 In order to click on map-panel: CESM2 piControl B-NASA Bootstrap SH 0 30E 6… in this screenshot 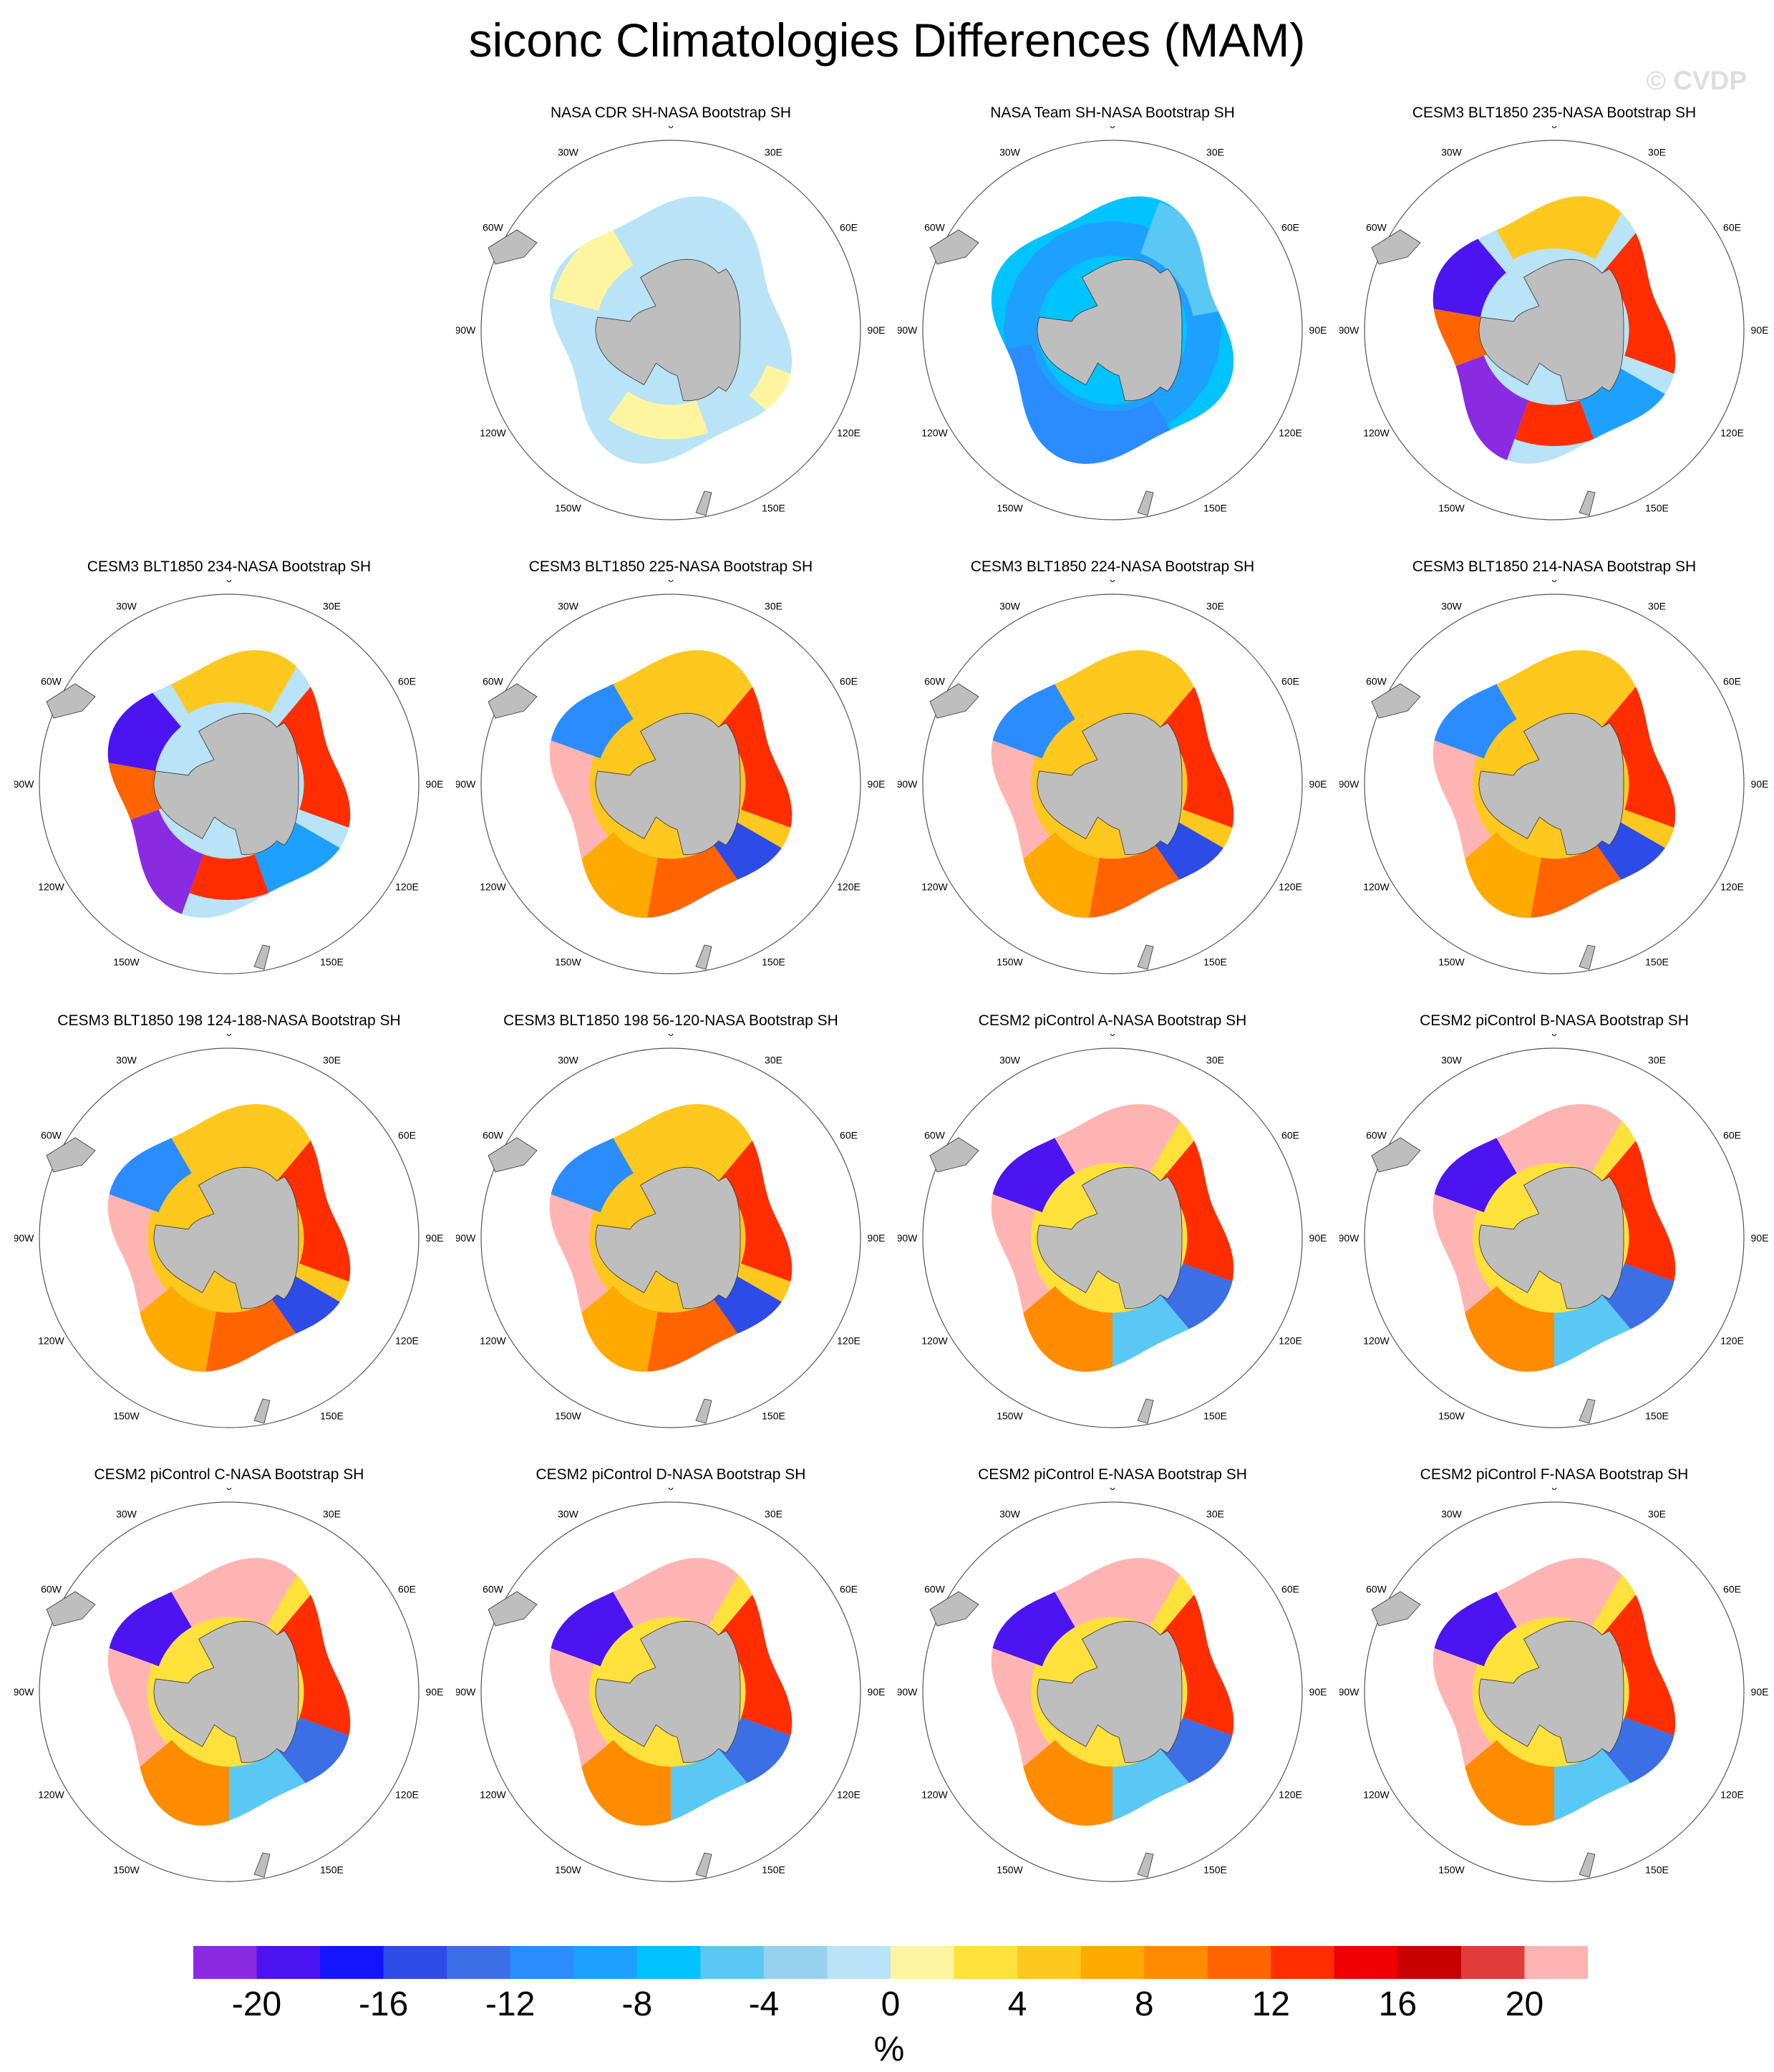, I will do `click(1554, 1220)`.